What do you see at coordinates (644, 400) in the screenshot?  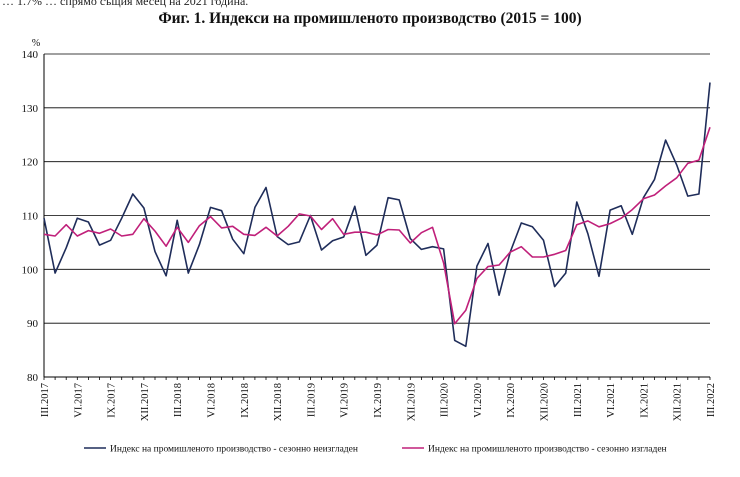 I see `x-tick-label-IX.2021: IX.2021` at bounding box center [644, 400].